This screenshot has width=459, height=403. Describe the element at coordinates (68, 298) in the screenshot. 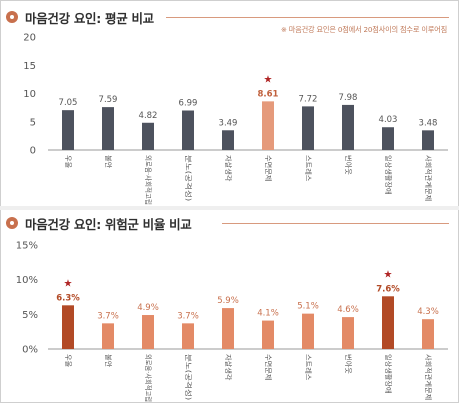

I see `data-label: 6.3%` at that location.